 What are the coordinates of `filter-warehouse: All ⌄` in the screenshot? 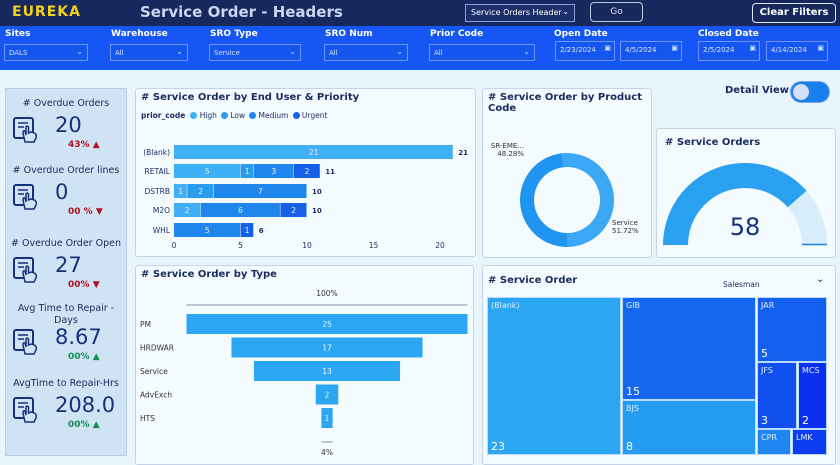 It's located at (149, 52).